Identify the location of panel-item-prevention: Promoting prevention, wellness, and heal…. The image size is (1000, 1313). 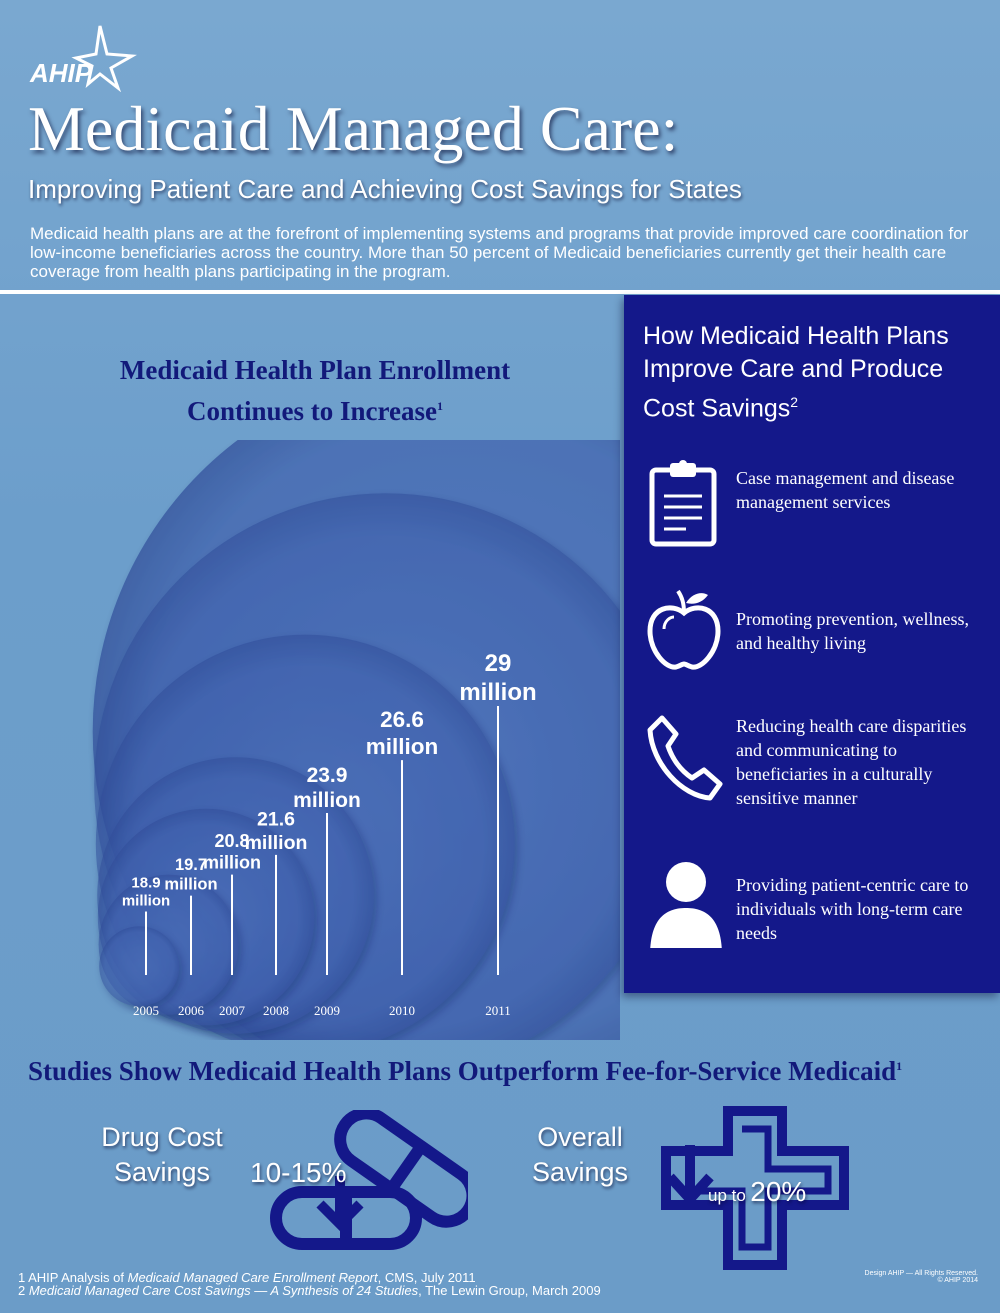
(852, 631).